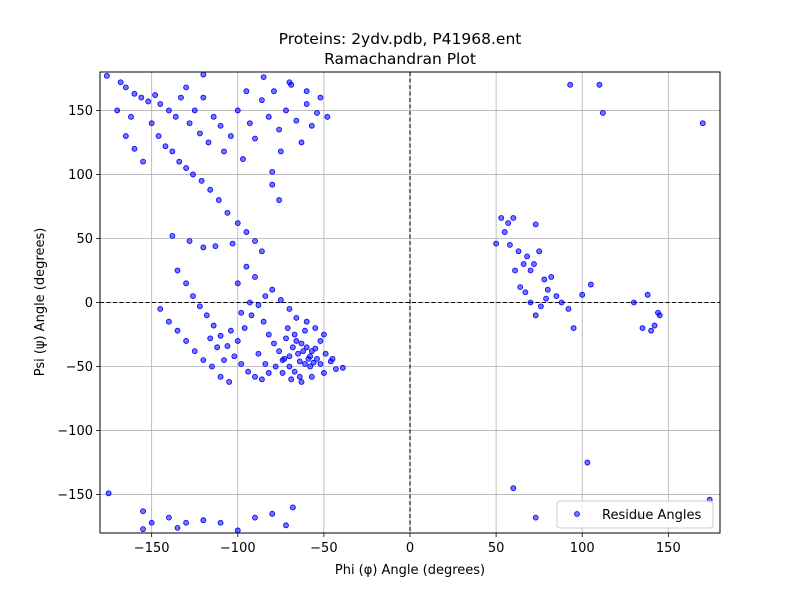  Describe the element at coordinates (79, 367) in the screenshot. I see `y-tick-label: −50` at that location.